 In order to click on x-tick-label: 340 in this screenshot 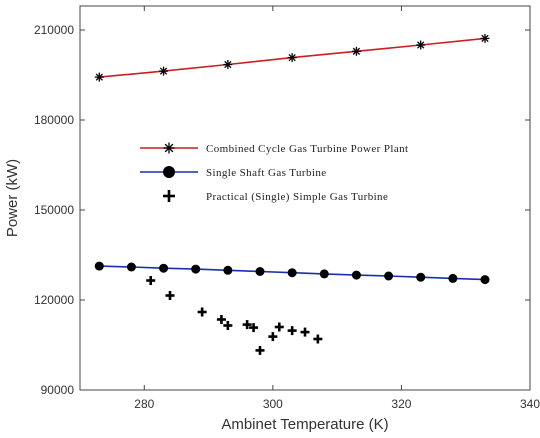, I will do `click(530, 404)`.